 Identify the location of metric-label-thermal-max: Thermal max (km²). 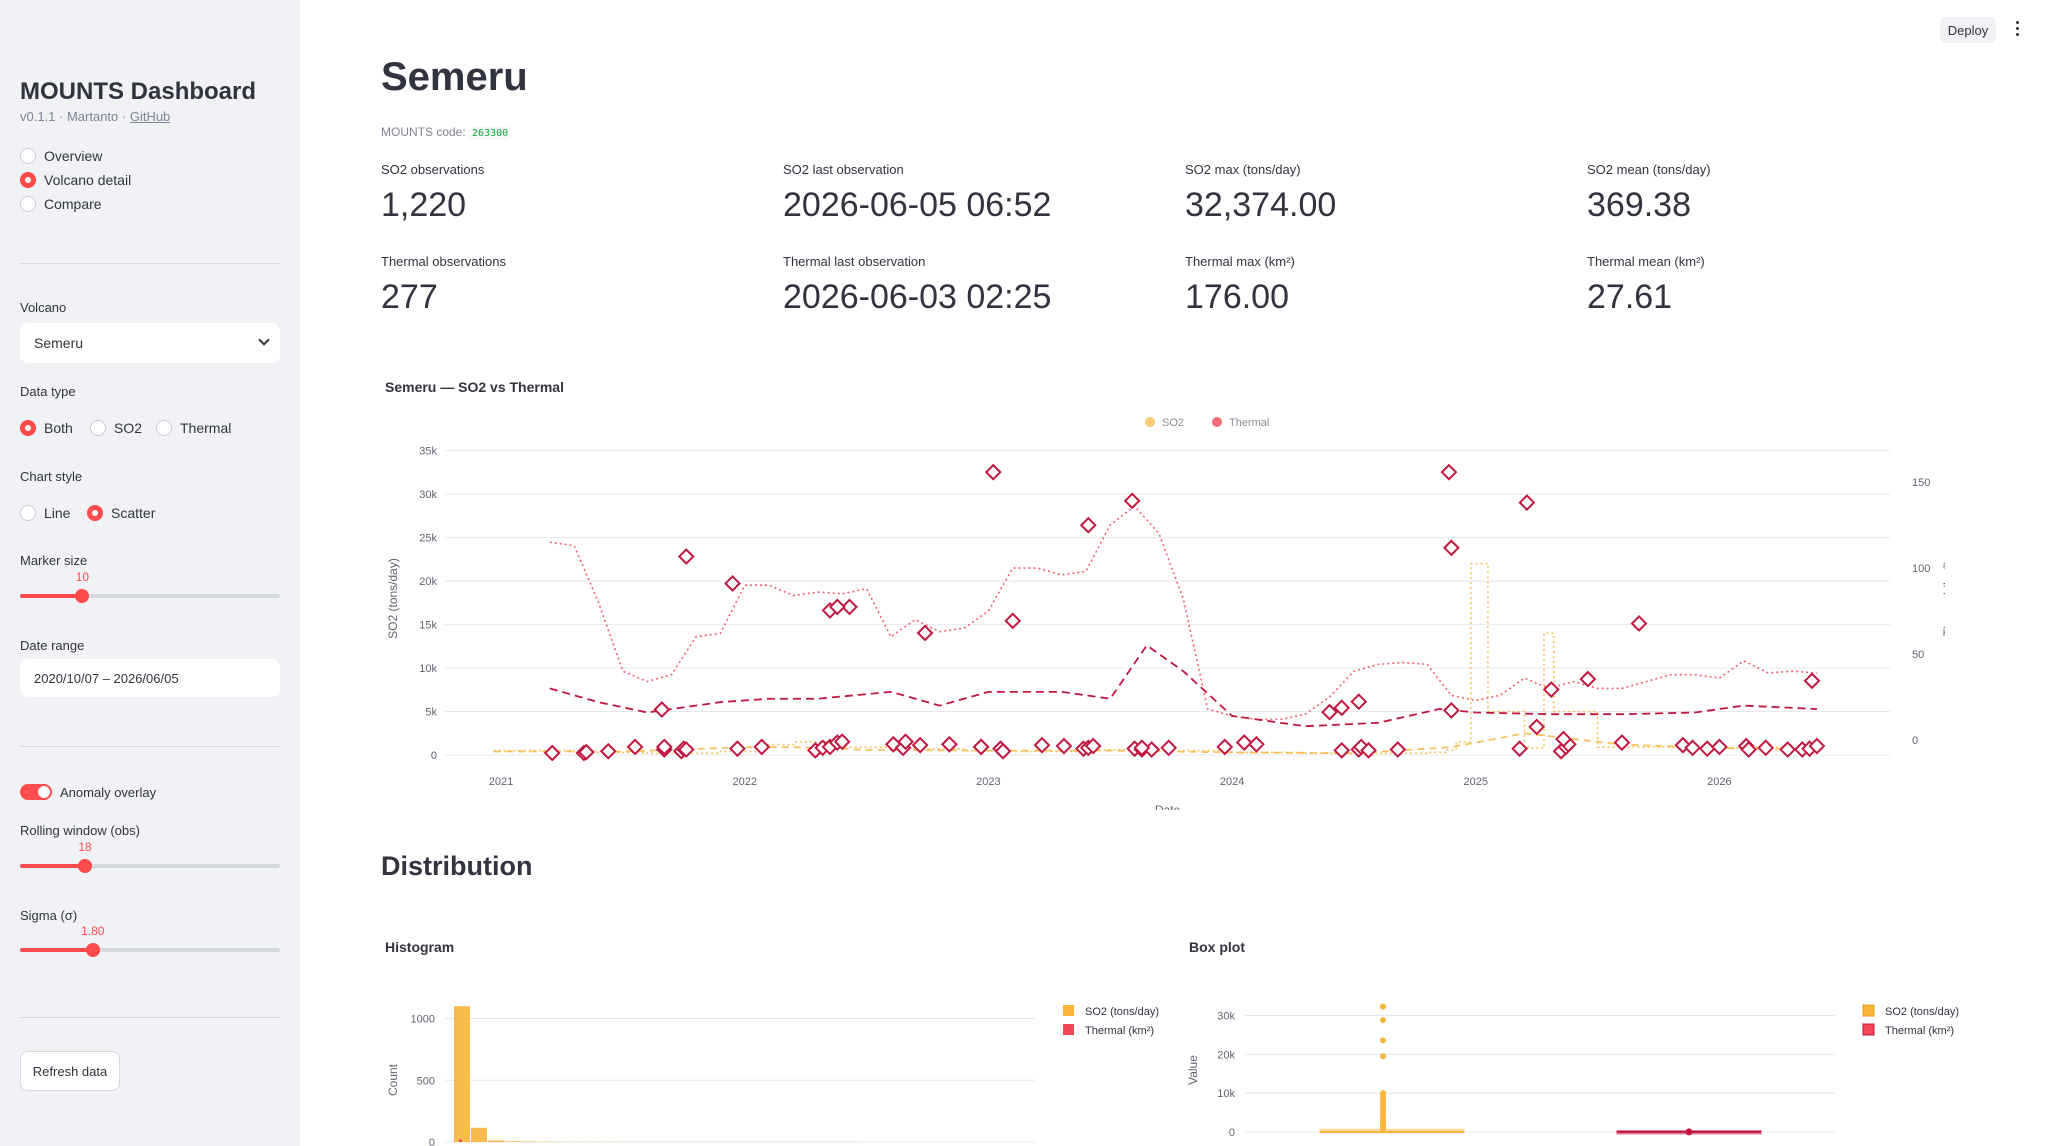
(1240, 261).